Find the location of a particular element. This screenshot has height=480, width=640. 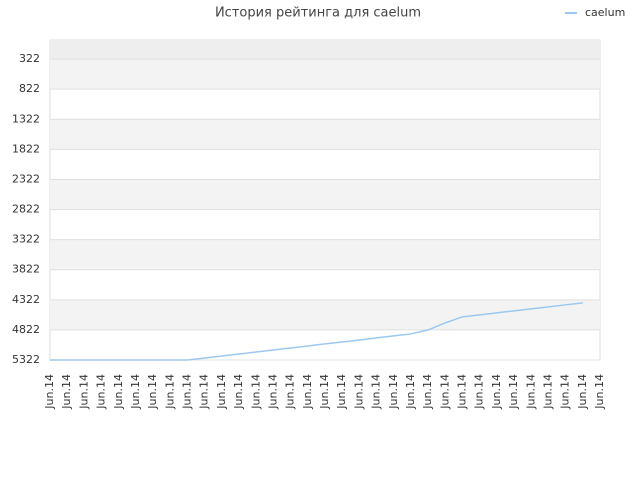

y-tick-label: 2322 is located at coordinates (26, 178).